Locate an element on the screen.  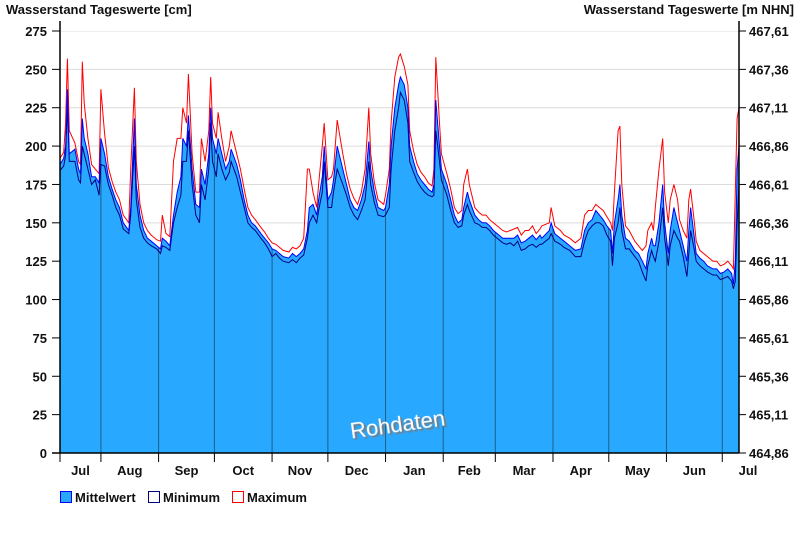
month-label: Dec is located at coordinates (357, 470).